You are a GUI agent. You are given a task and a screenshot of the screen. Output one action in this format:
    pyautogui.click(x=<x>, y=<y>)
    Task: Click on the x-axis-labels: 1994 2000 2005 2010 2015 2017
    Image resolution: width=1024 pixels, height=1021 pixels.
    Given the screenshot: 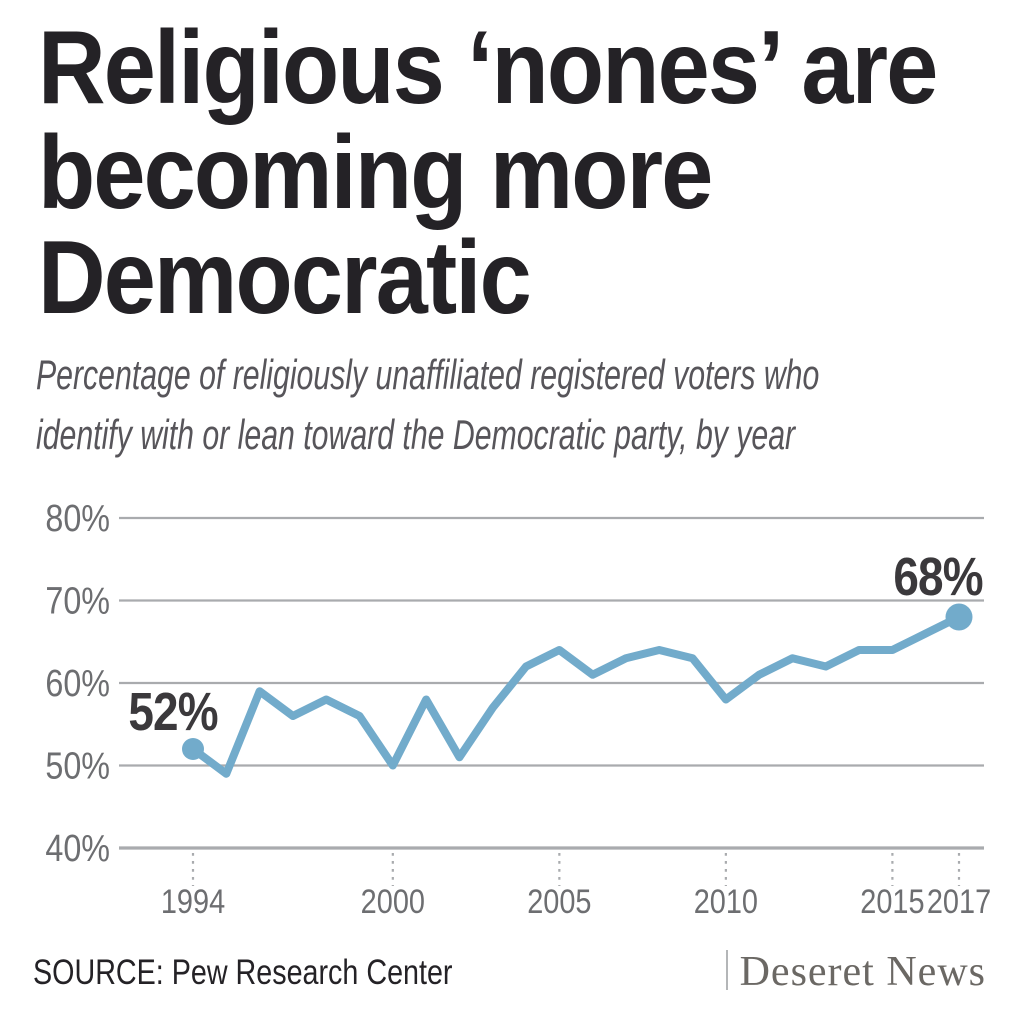 What is the action you would take?
    pyautogui.click(x=576, y=901)
    